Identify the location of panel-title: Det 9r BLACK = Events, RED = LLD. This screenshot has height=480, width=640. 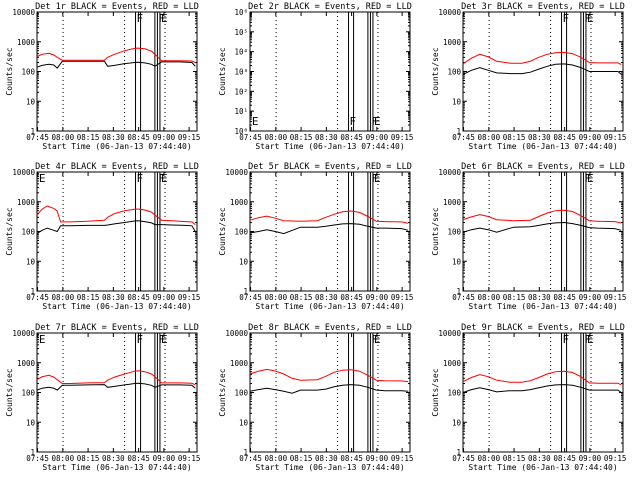
(543, 328).